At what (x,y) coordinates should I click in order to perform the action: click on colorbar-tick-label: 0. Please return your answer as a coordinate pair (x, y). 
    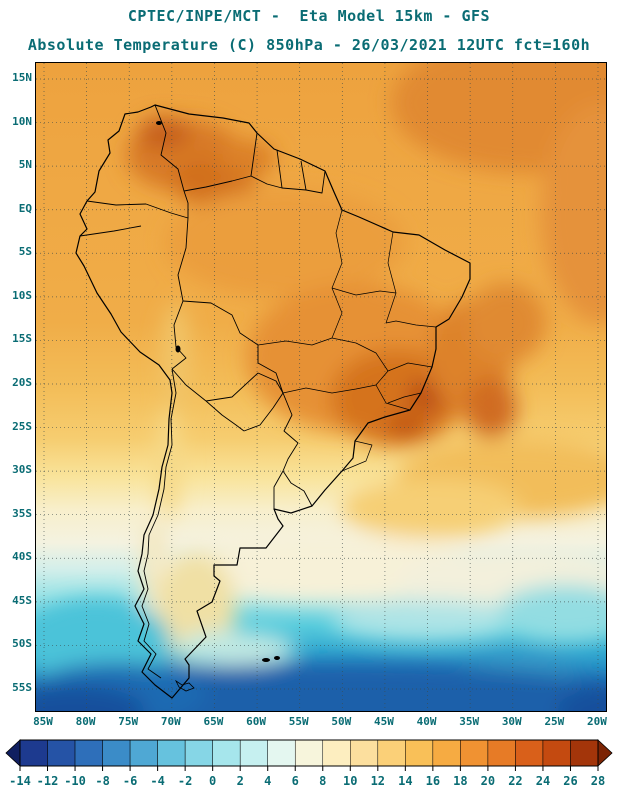
    Looking at the image, I should click on (212, 781).